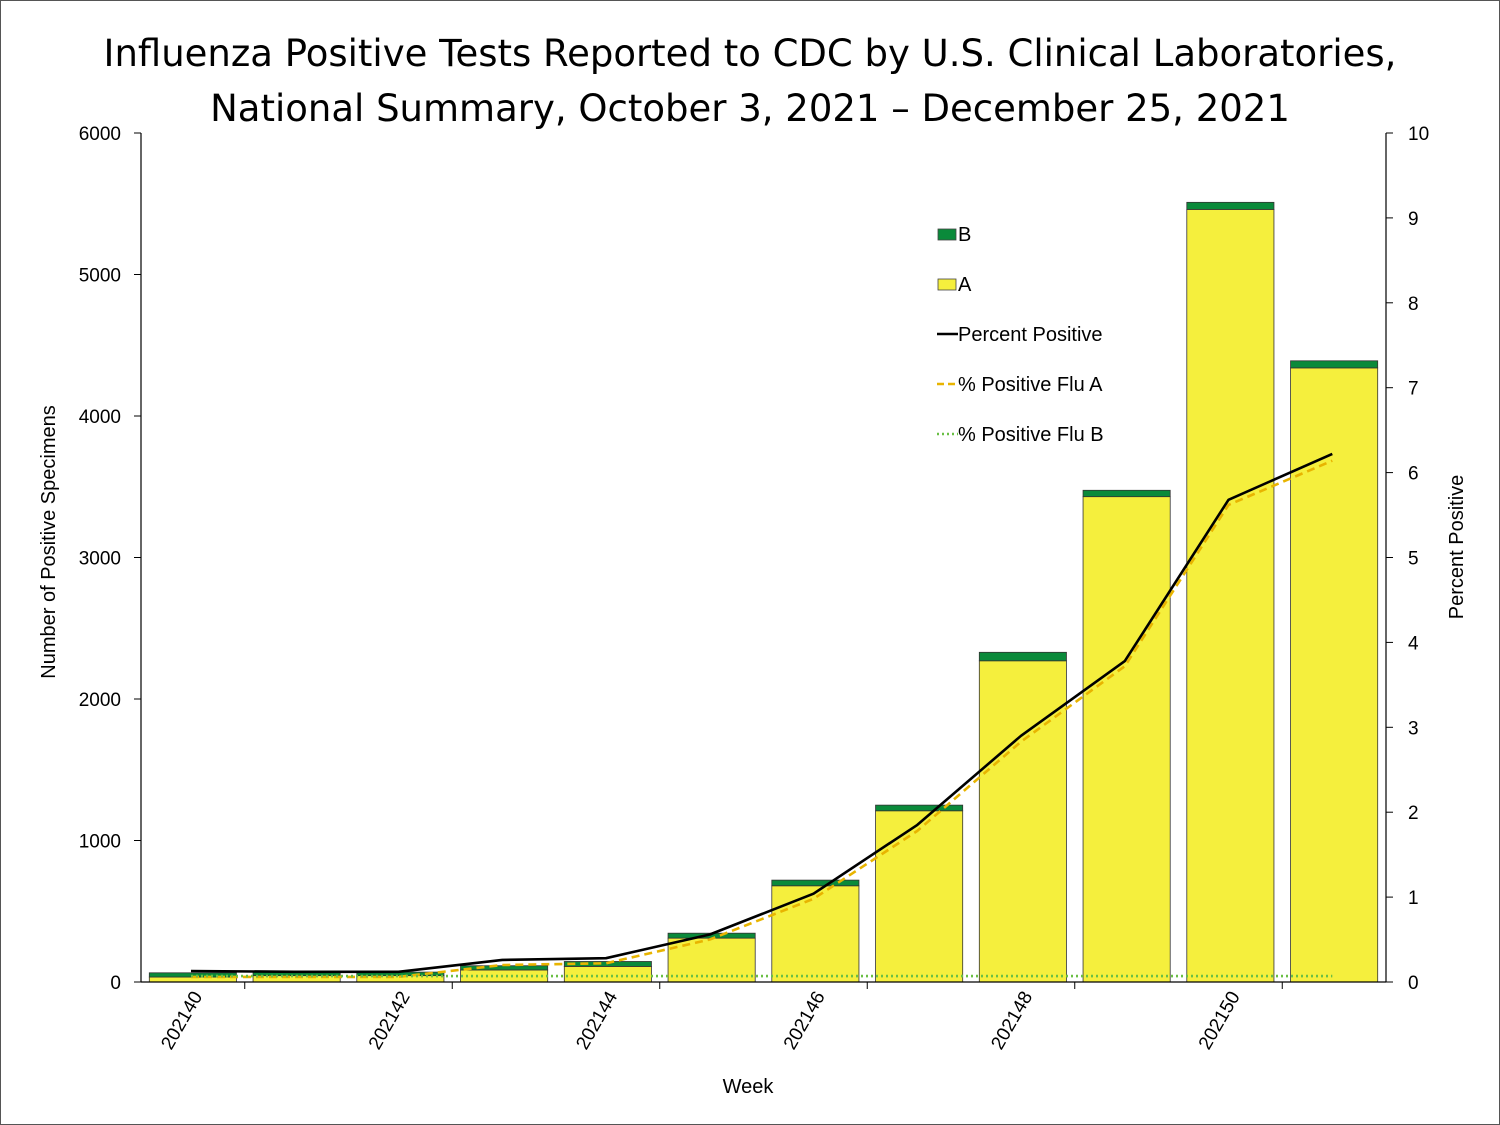  Describe the element at coordinates (100, 842) in the screenshot. I see `left-tick-label-1000: 1000` at that location.